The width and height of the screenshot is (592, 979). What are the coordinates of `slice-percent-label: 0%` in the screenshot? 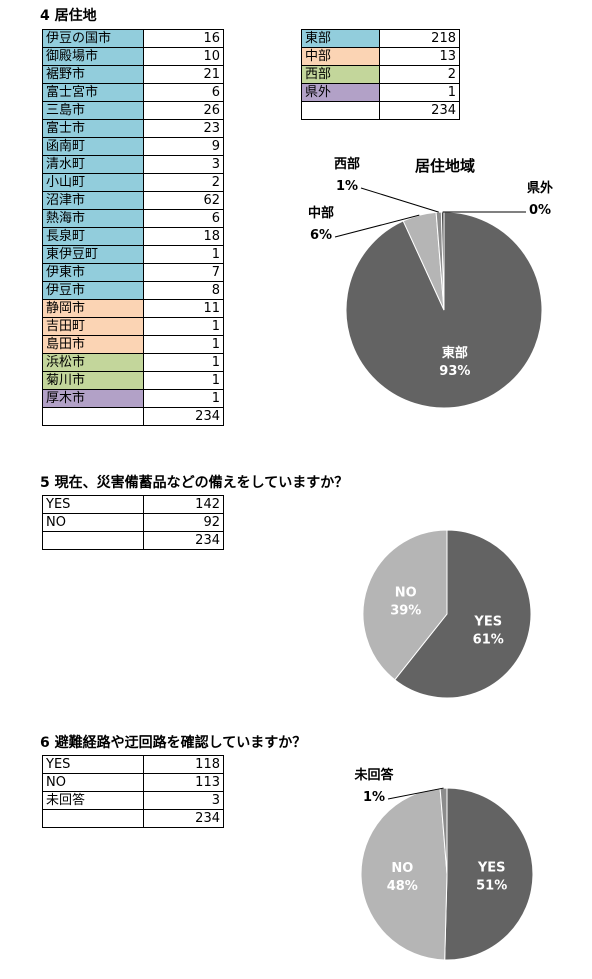 It's located at (540, 210).